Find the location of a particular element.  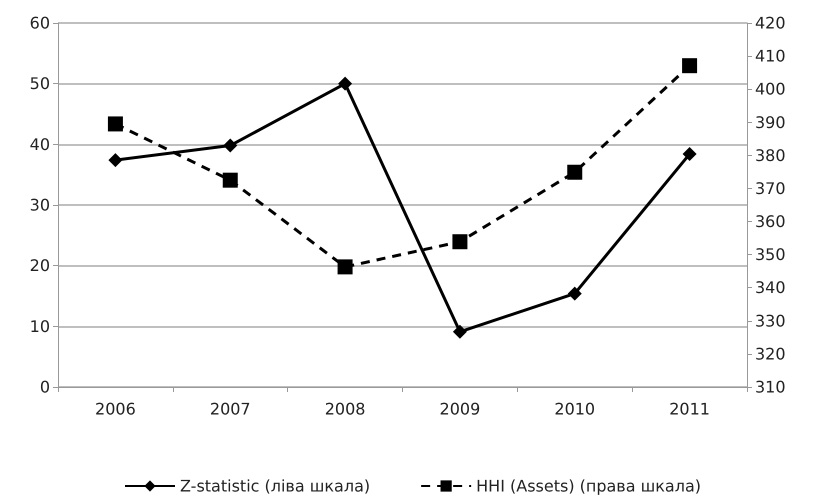

y-tick-label: 20 is located at coordinates (40, 266).